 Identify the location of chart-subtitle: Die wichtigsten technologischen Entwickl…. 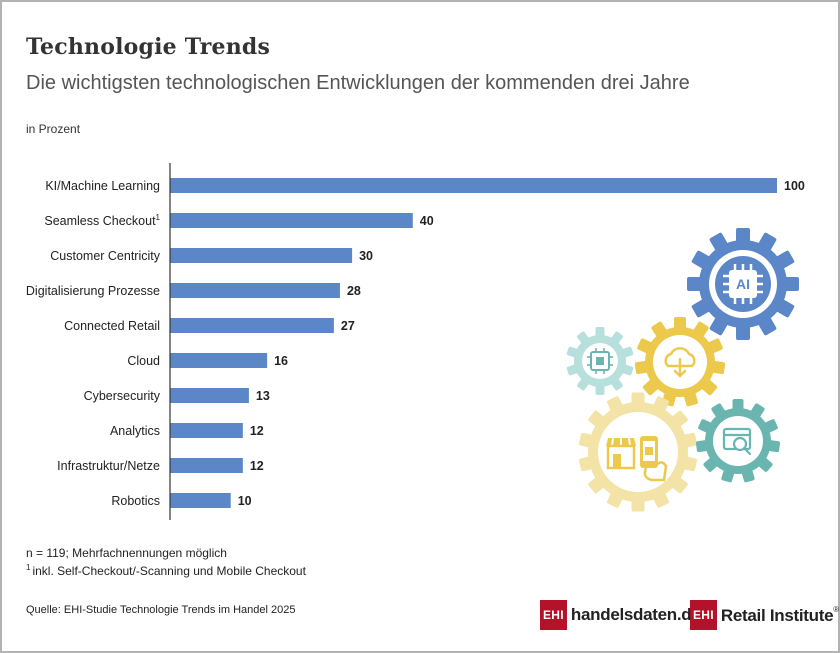
(358, 83).